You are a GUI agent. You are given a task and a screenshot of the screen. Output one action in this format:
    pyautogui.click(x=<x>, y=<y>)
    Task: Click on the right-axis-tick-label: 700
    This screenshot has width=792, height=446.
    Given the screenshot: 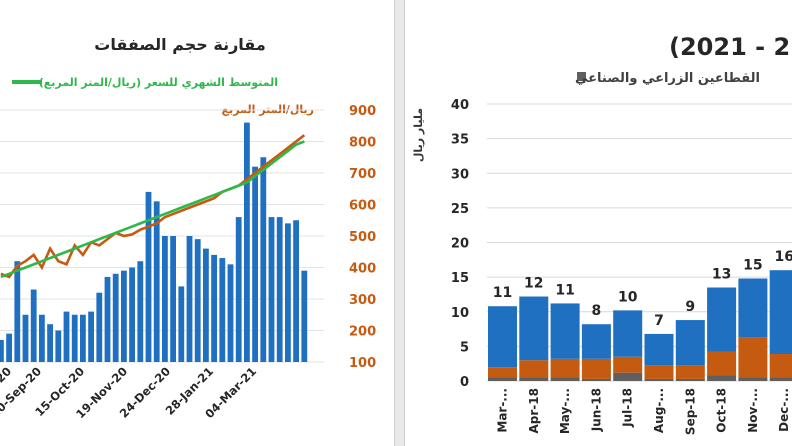 What is the action you would take?
    pyautogui.click(x=362, y=174)
    